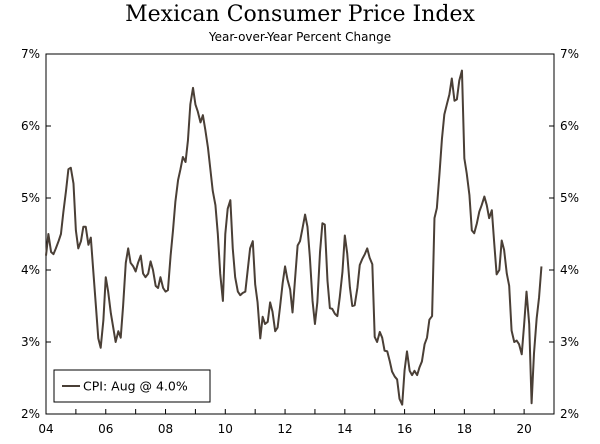 The height and width of the screenshot is (444, 600). I want to click on x-tick-label: 12, so click(284, 429).